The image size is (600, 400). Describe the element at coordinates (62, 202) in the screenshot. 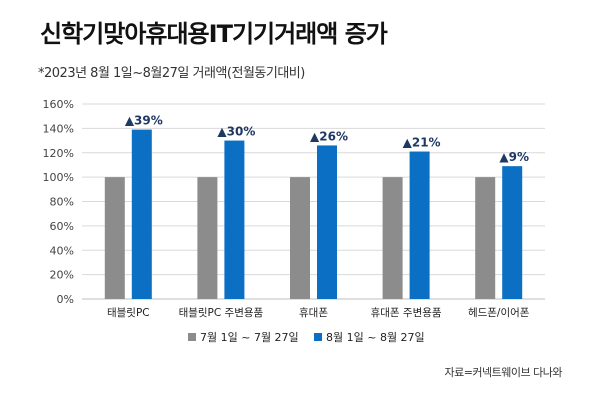

I see `y-tick-label: 80%` at that location.